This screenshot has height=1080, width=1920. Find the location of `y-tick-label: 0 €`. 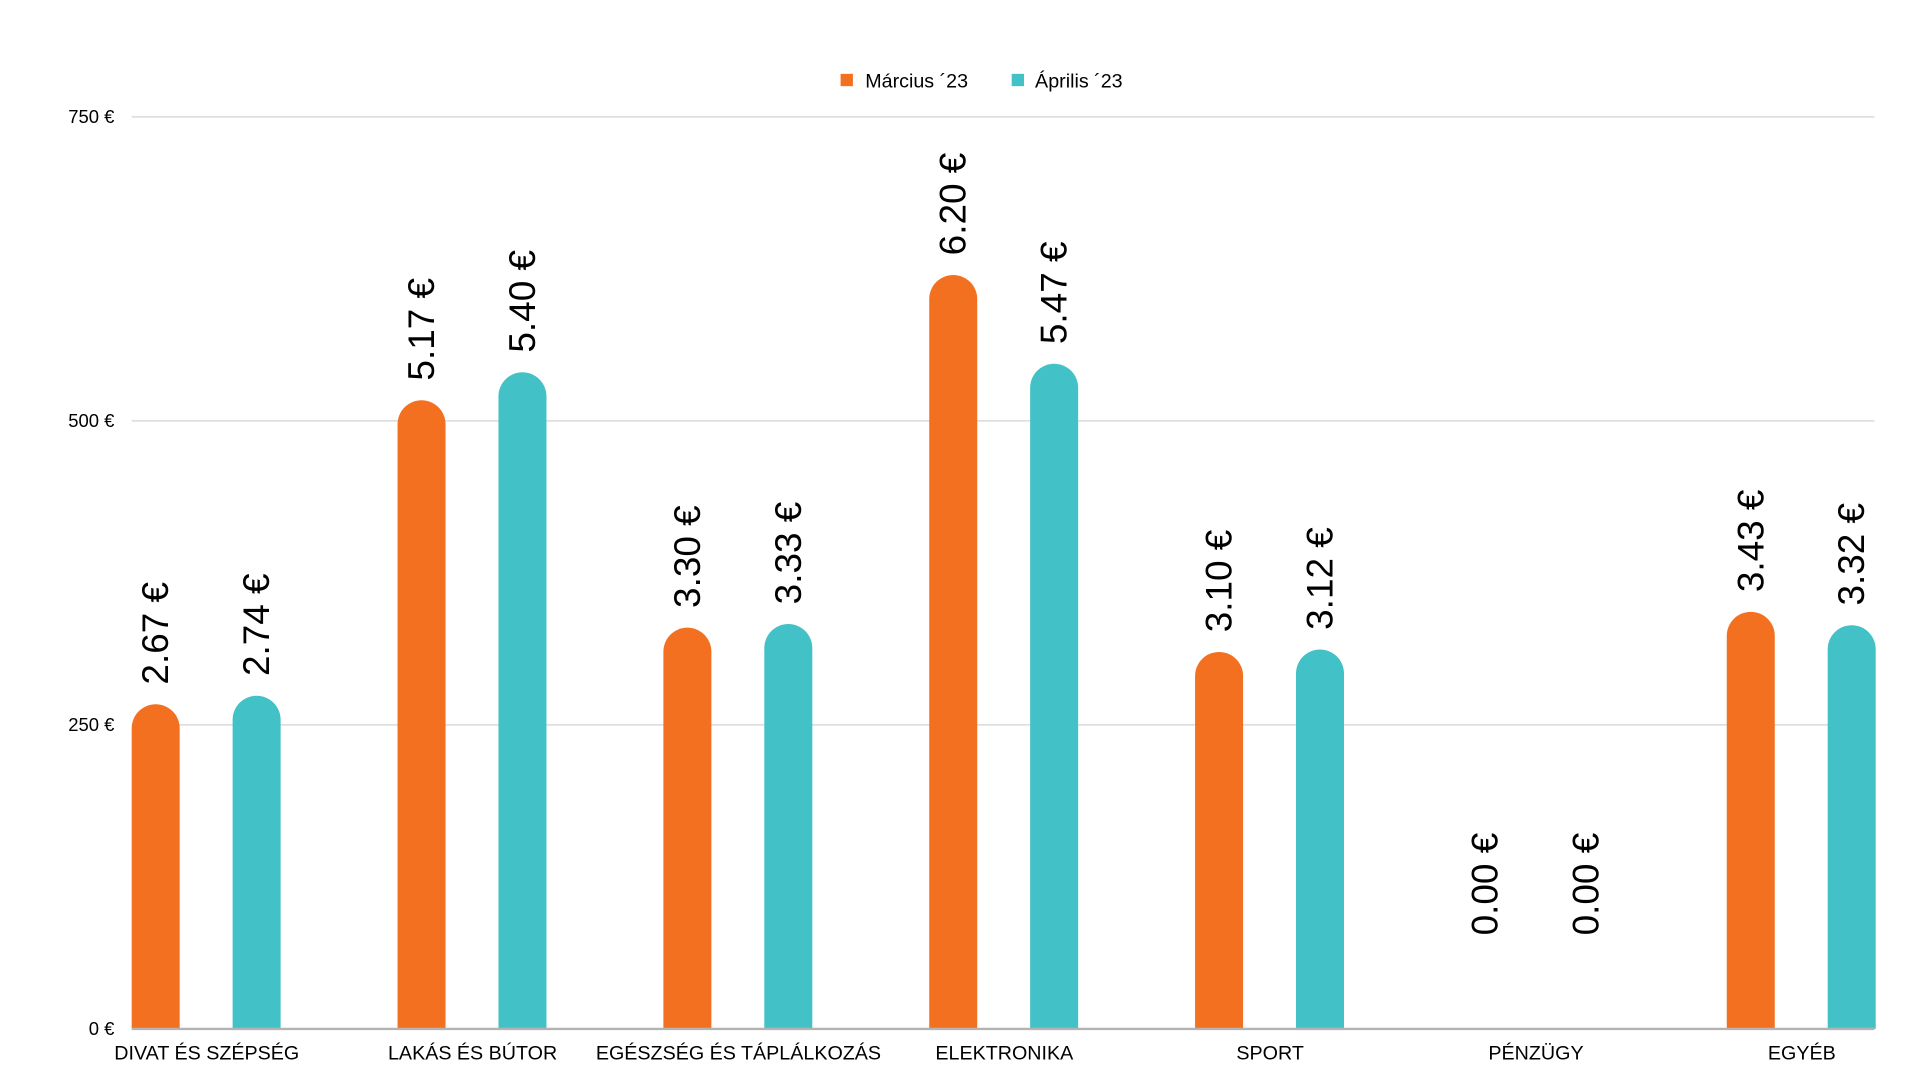

y-tick-label: 0 € is located at coordinates (102, 1028).